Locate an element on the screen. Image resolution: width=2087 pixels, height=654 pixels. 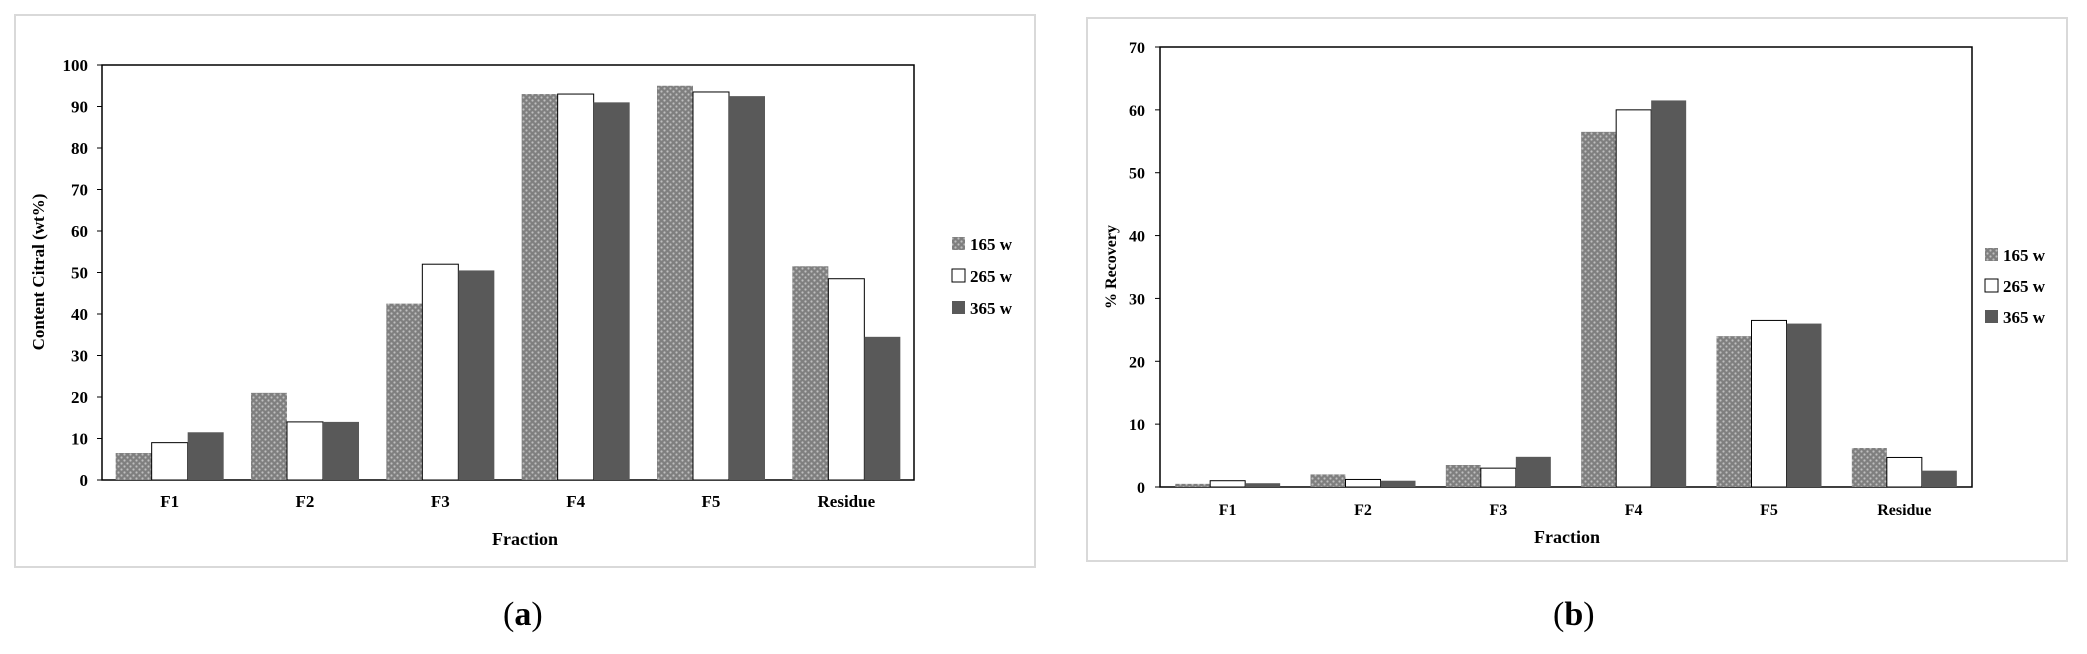
panel-label-a: (a) is located at coordinates (523, 614).